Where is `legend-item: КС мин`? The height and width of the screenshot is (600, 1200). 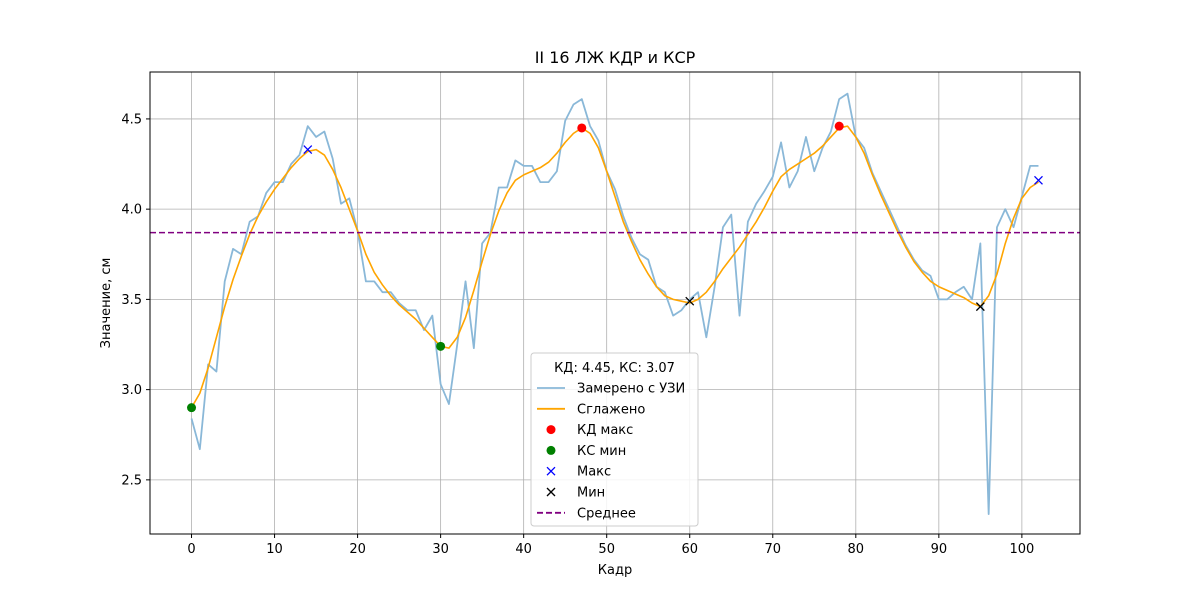 legend-item: КС мин is located at coordinates (586, 451).